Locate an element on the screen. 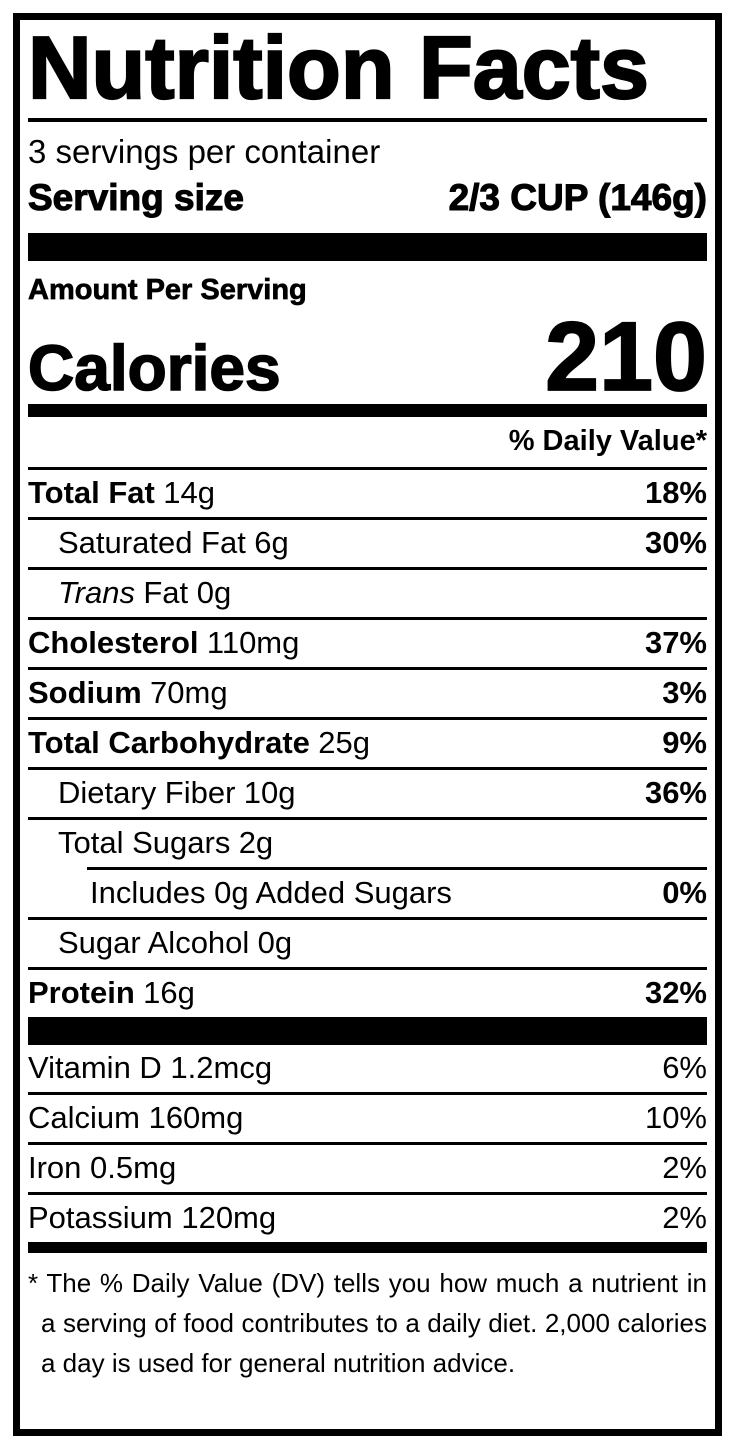 Image resolution: width=735 pixels, height=1449 pixels. title-divider is located at coordinates (367, 120).